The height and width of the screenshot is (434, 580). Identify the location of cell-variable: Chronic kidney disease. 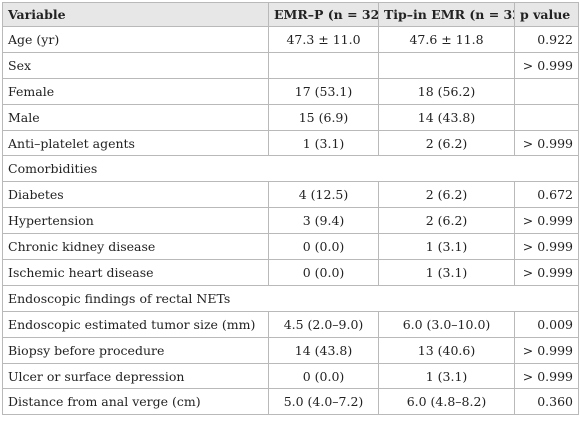
(135, 247).